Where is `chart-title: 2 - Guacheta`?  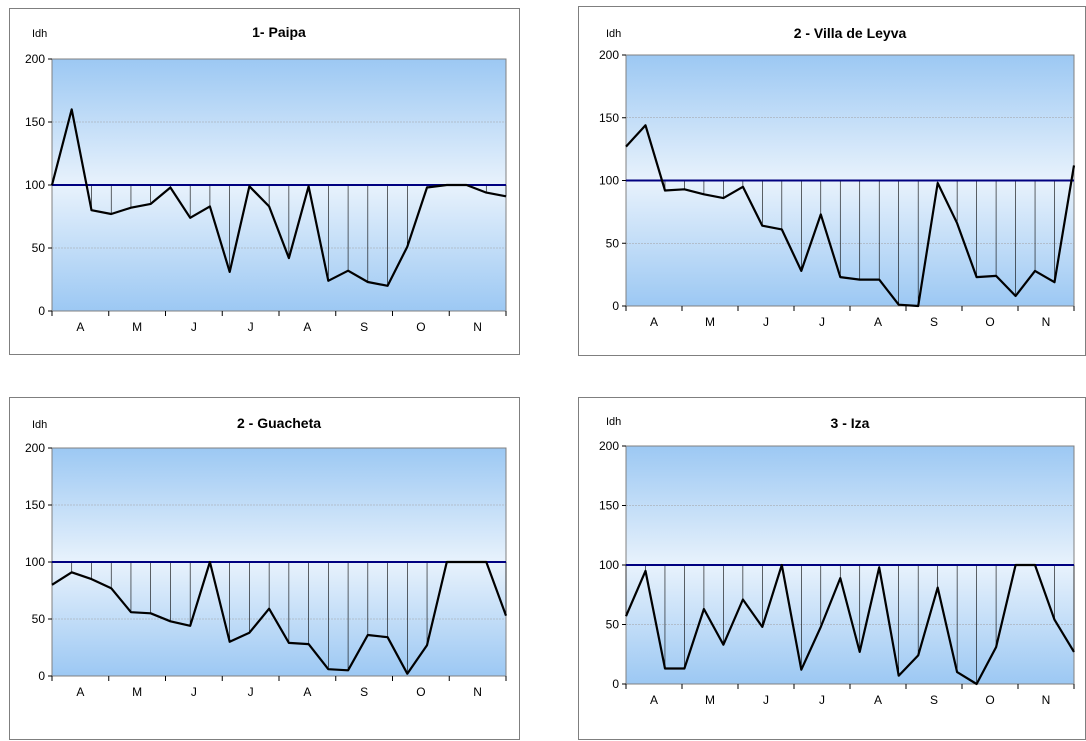 chart-title: 2 - Guacheta is located at coordinates (279, 423).